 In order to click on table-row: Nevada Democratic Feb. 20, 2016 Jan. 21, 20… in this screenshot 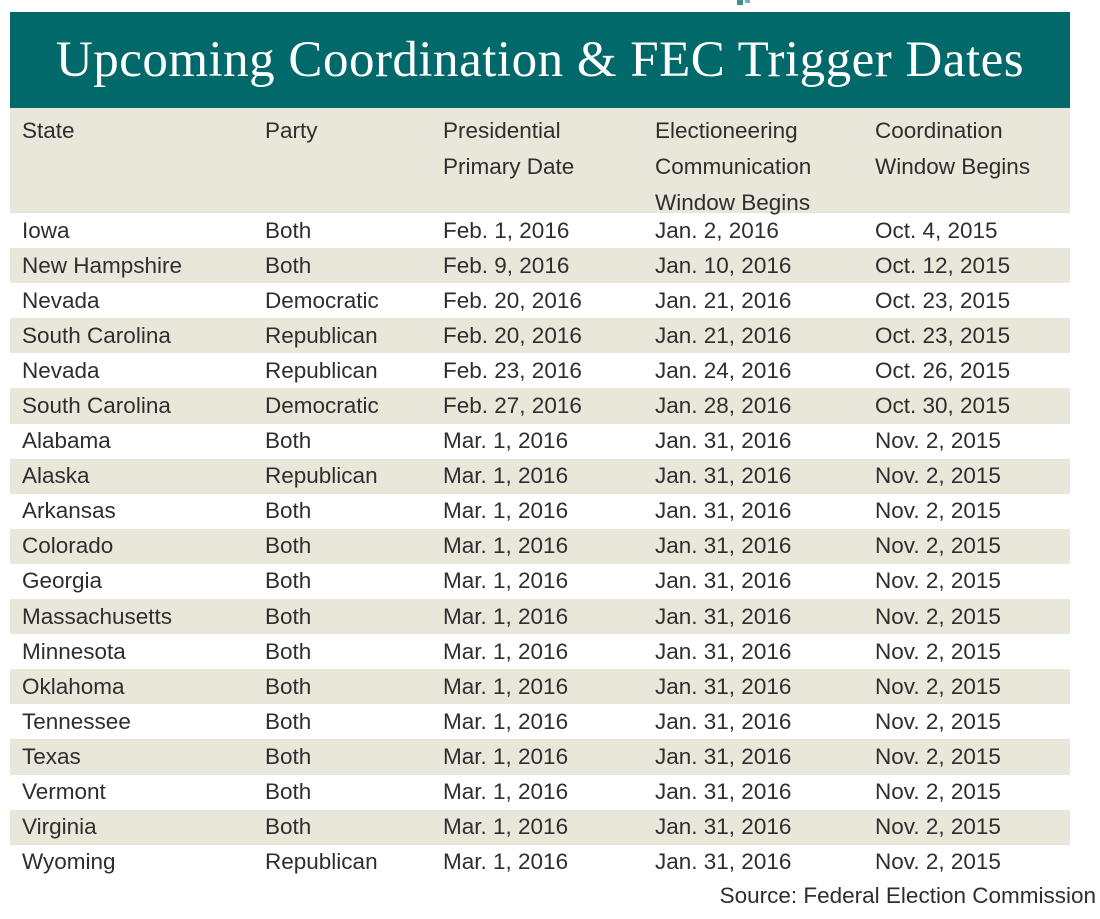, I will do `click(540, 301)`.